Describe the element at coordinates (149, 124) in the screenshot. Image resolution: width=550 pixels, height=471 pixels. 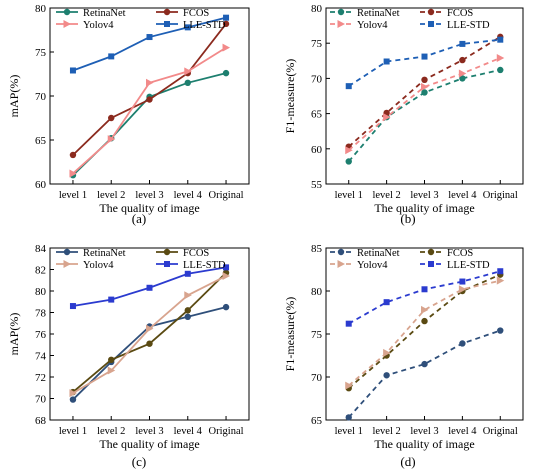
I see `series-retinanet` at that location.